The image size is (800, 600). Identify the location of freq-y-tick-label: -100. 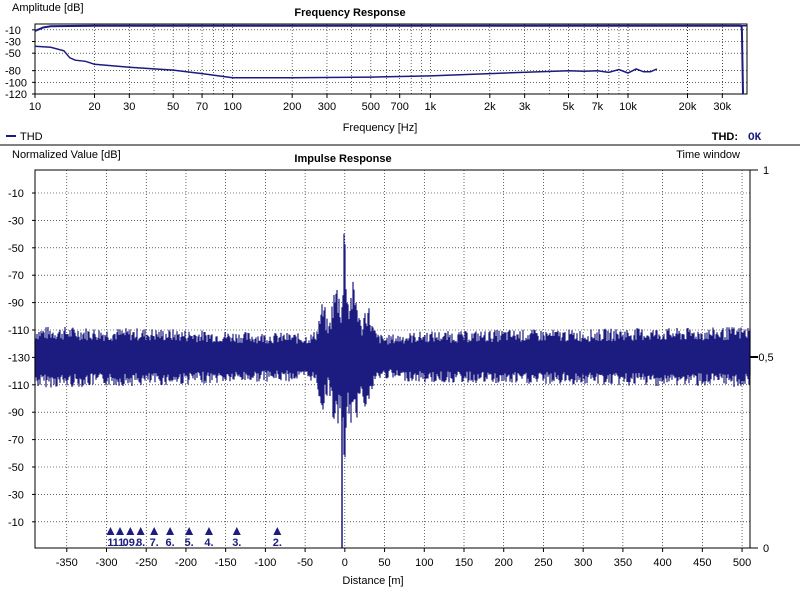
(16, 83).